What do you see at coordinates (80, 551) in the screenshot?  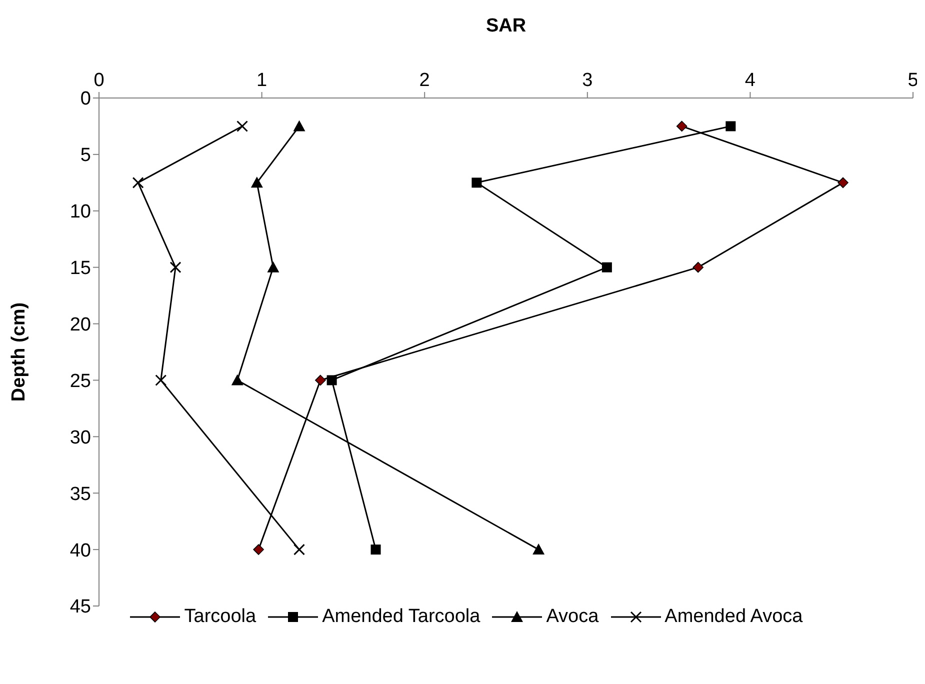 I see `y-tick-label: 40` at bounding box center [80, 551].